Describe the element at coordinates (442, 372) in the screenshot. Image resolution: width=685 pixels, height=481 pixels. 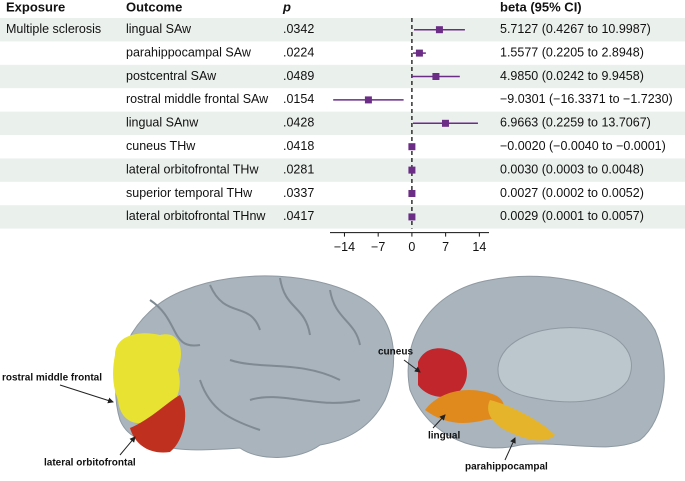
I see `region-cuneus` at that location.